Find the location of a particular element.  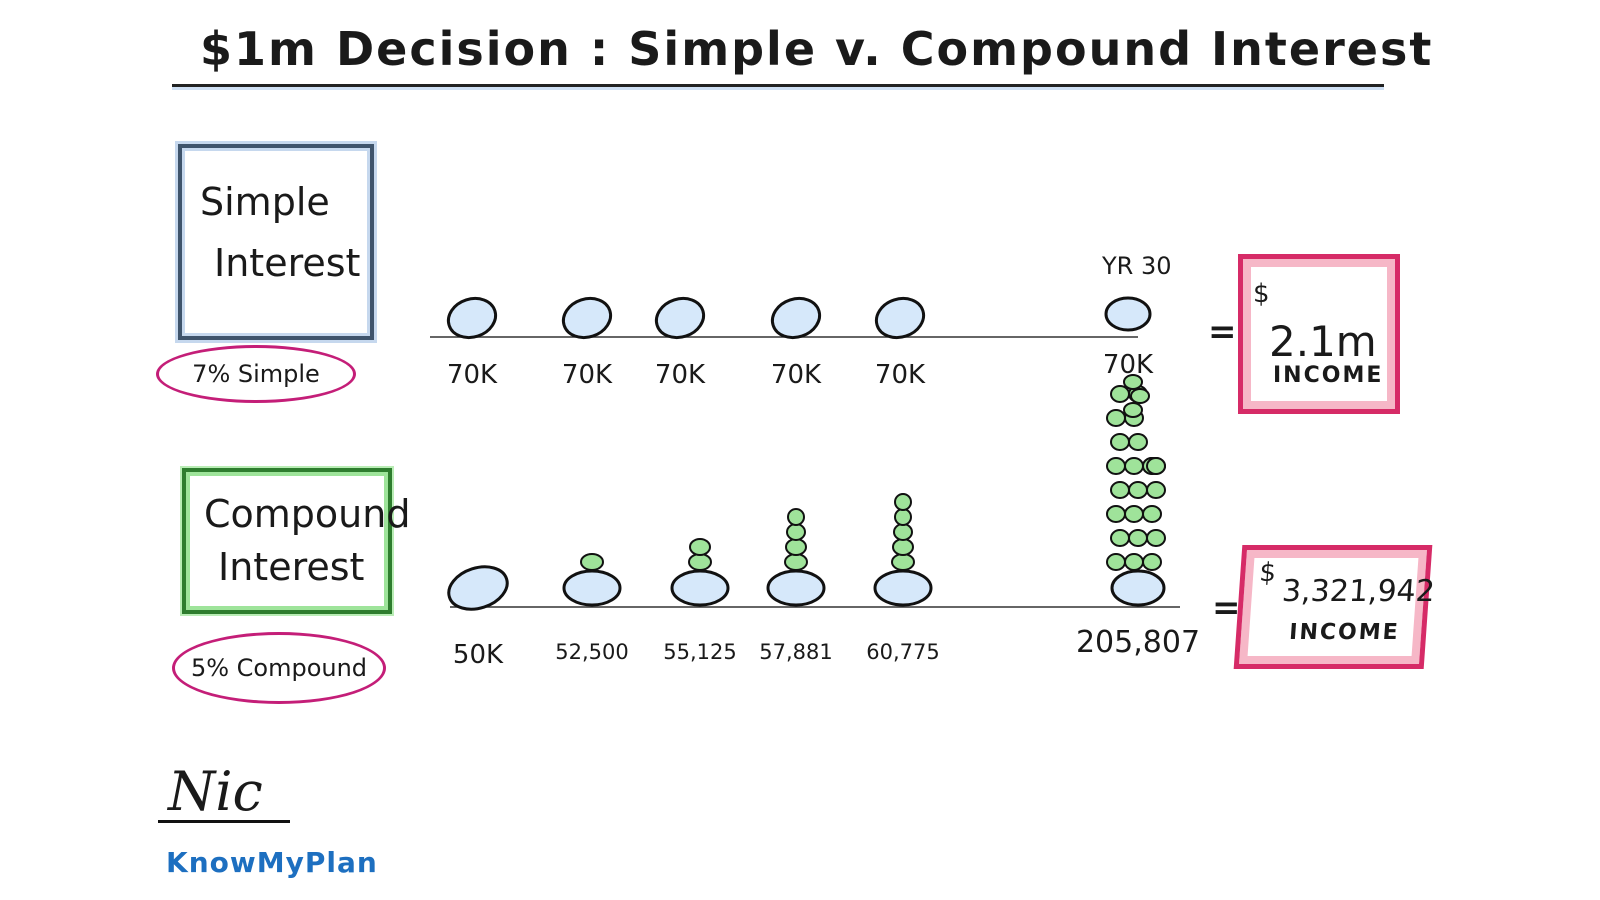

signature-underline is located at coordinates (224, 821).